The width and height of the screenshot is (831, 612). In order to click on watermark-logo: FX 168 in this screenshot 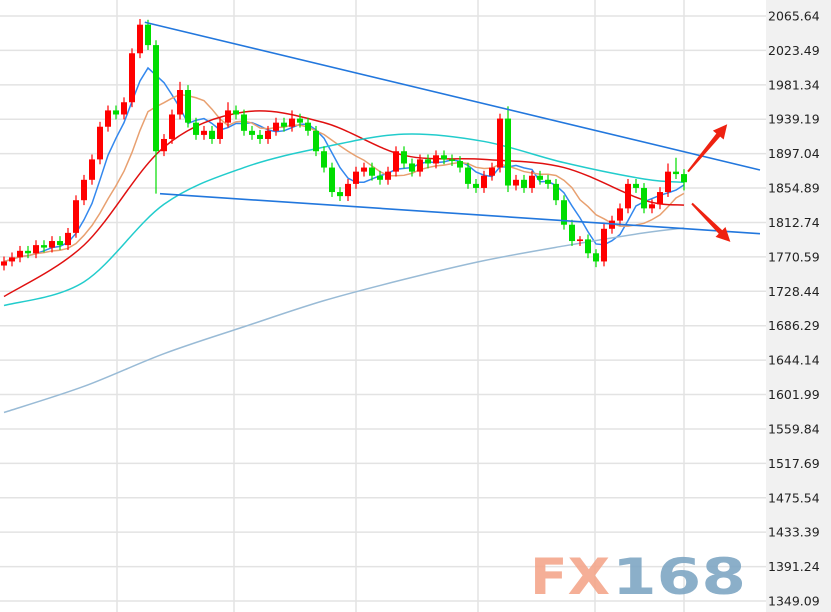, I will do `click(638, 577)`.